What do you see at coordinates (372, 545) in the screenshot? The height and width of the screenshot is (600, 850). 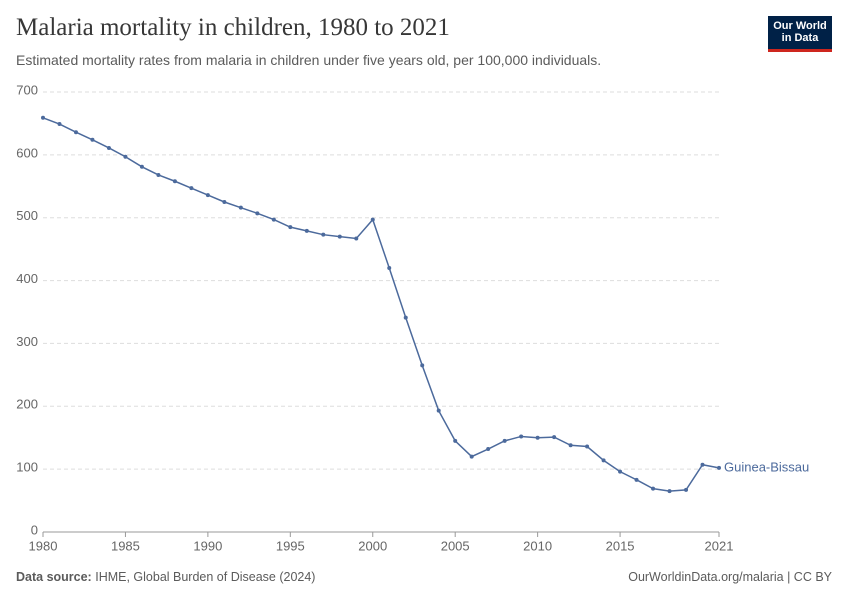 I see `x-tick-label: 2000` at bounding box center [372, 545].